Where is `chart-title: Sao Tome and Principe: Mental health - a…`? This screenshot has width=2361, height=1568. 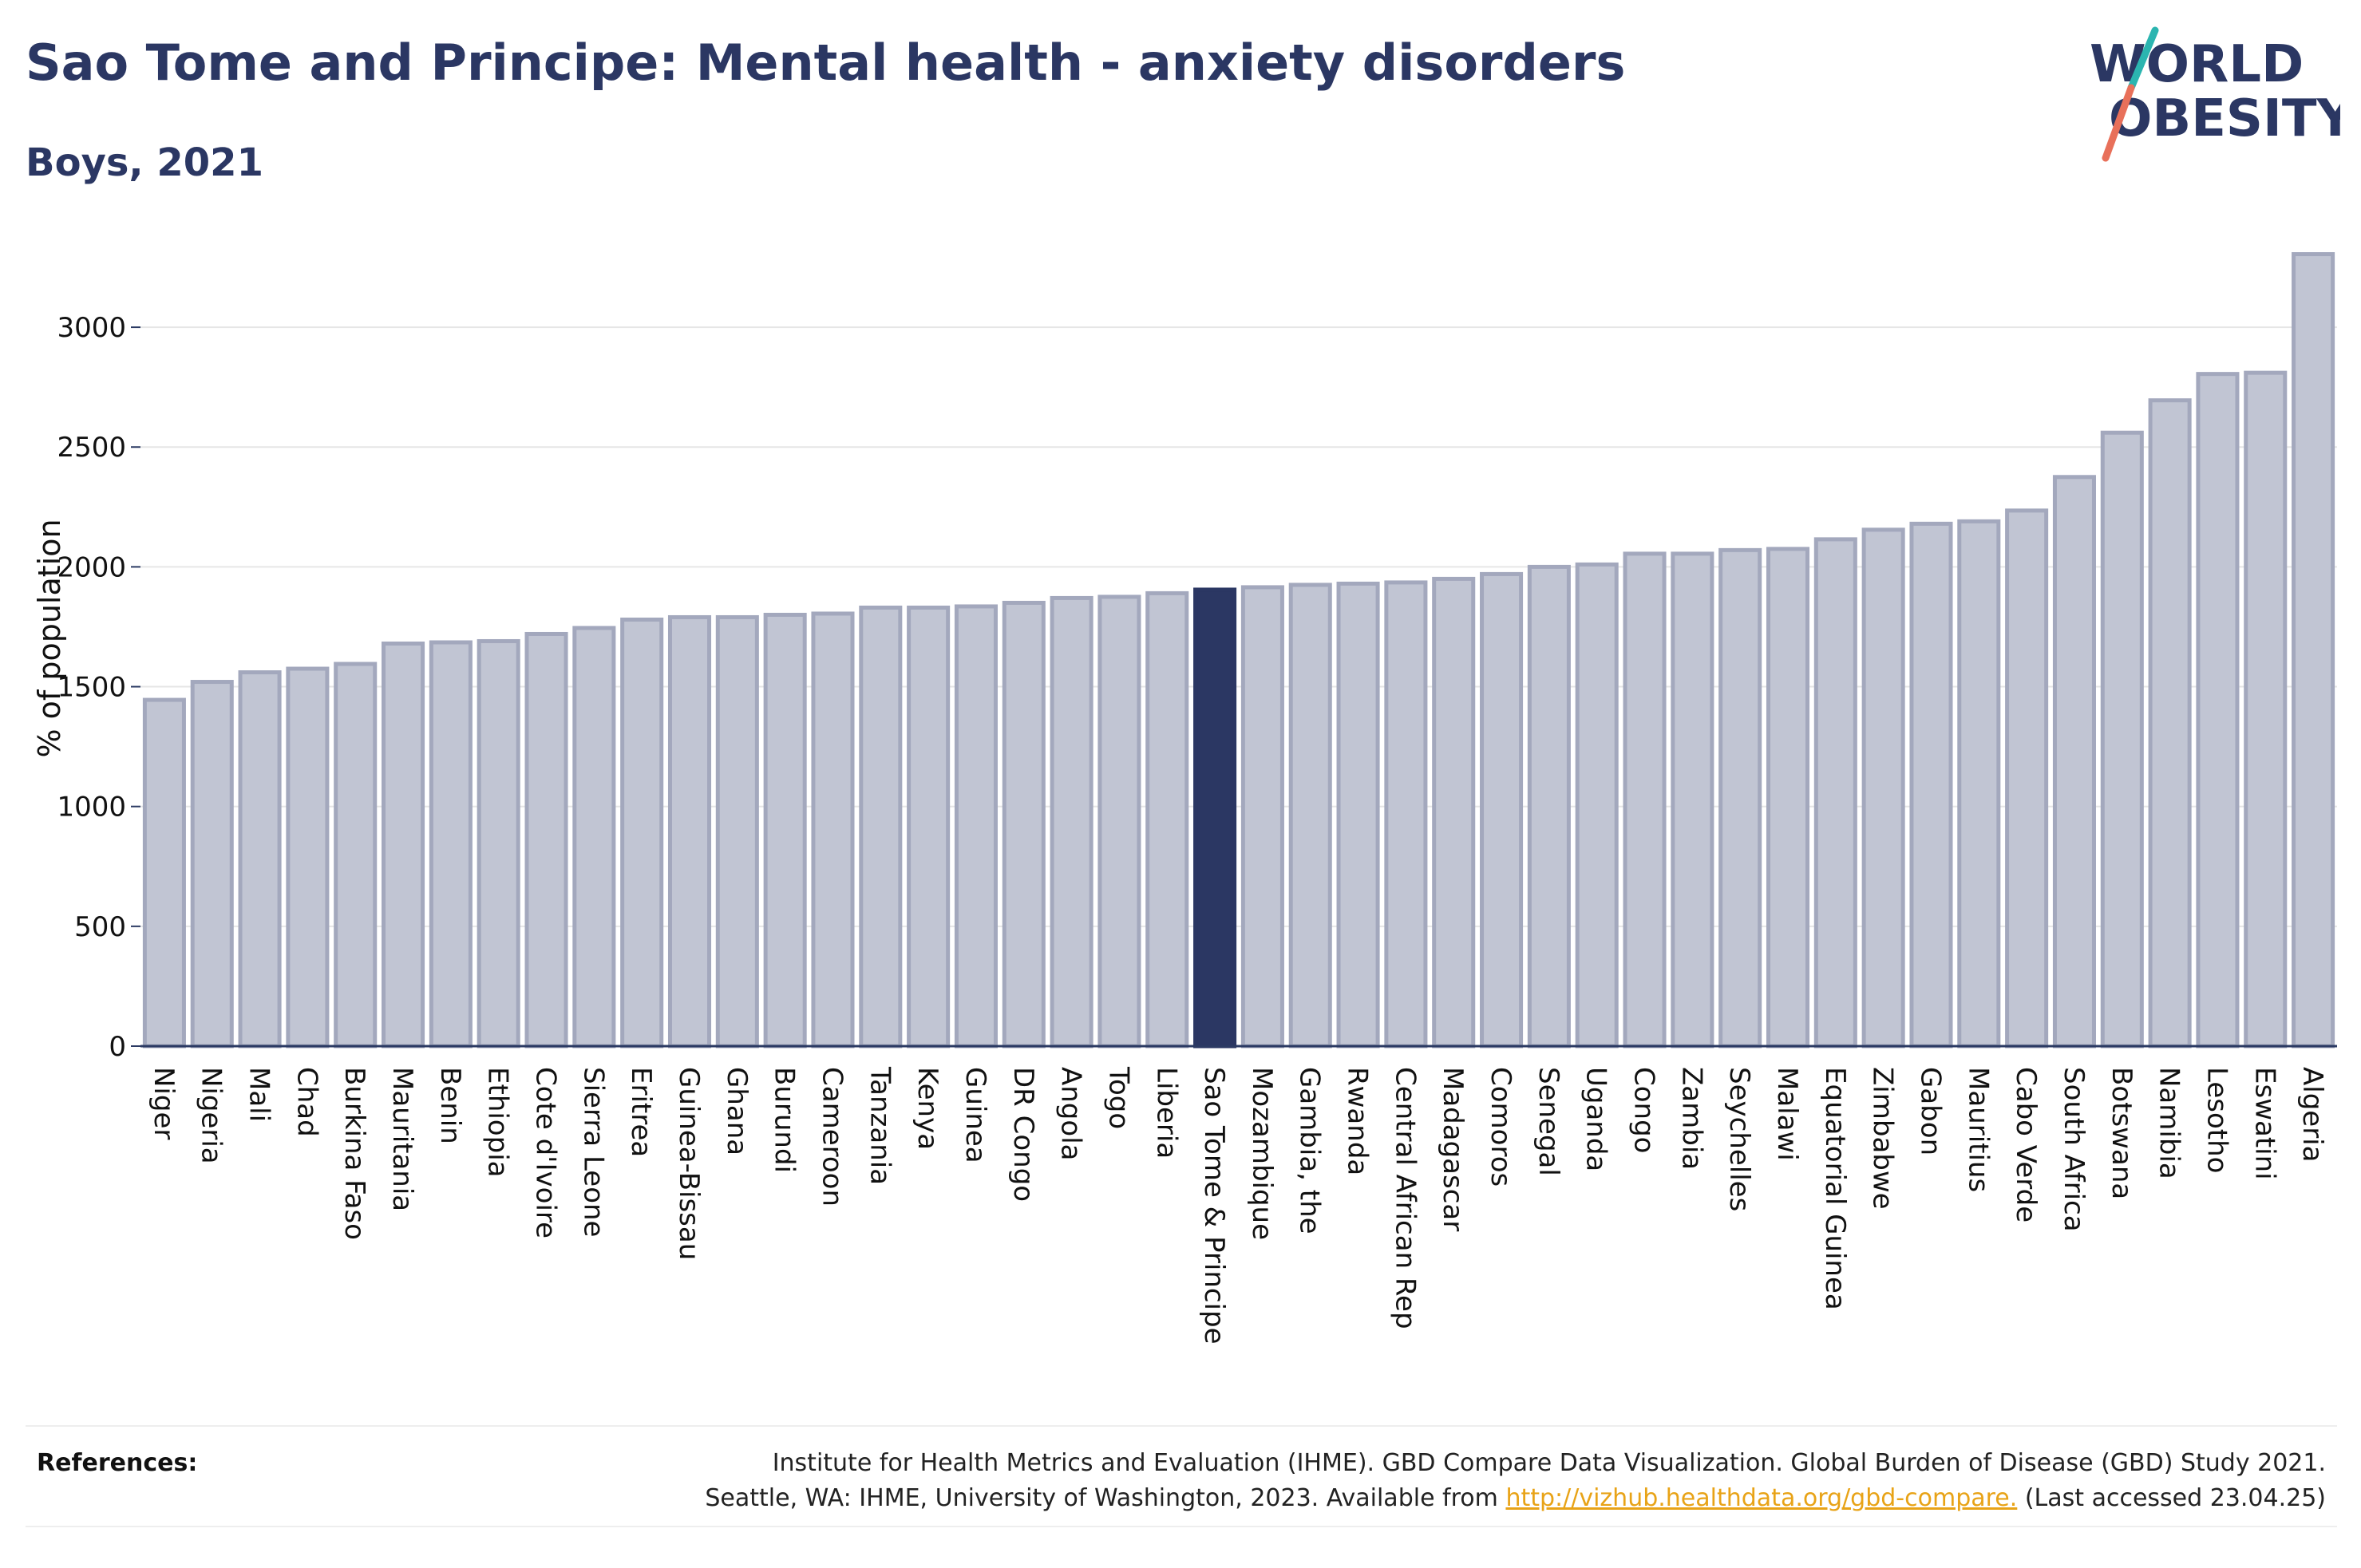
chart-title: Sao Tome and Principe: Mental health - a… is located at coordinates (826, 63).